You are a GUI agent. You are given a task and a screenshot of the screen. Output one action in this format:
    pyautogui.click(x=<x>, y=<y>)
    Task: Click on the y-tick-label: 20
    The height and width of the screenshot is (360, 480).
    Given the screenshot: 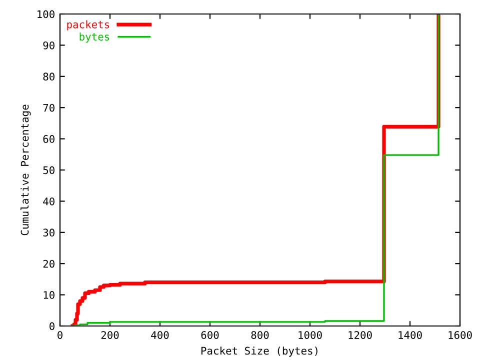 What is the action you would take?
    pyautogui.click(x=48, y=264)
    